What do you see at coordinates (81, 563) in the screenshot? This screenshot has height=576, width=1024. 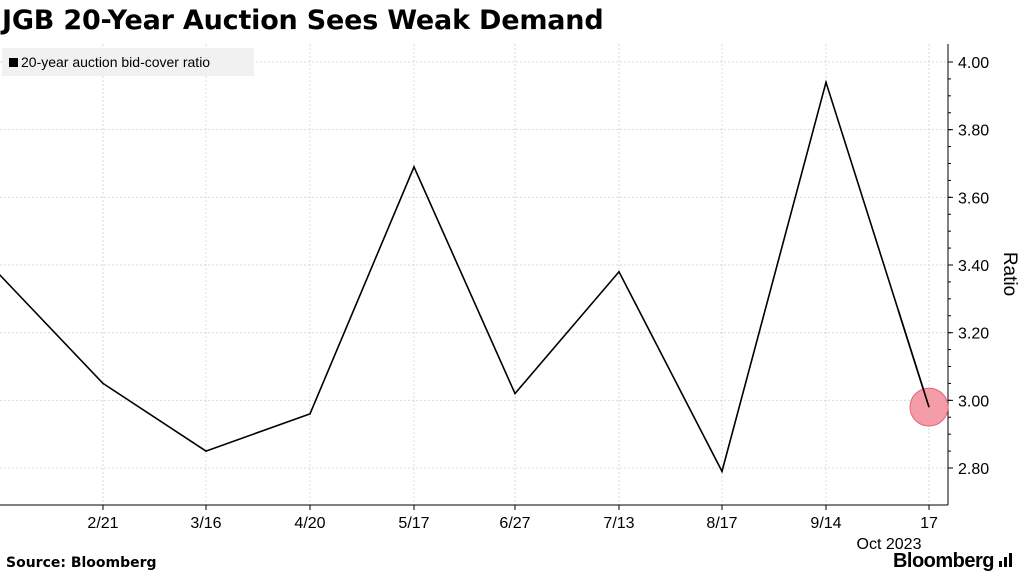 I see `source-note: Source: Bloomberg` at bounding box center [81, 563].